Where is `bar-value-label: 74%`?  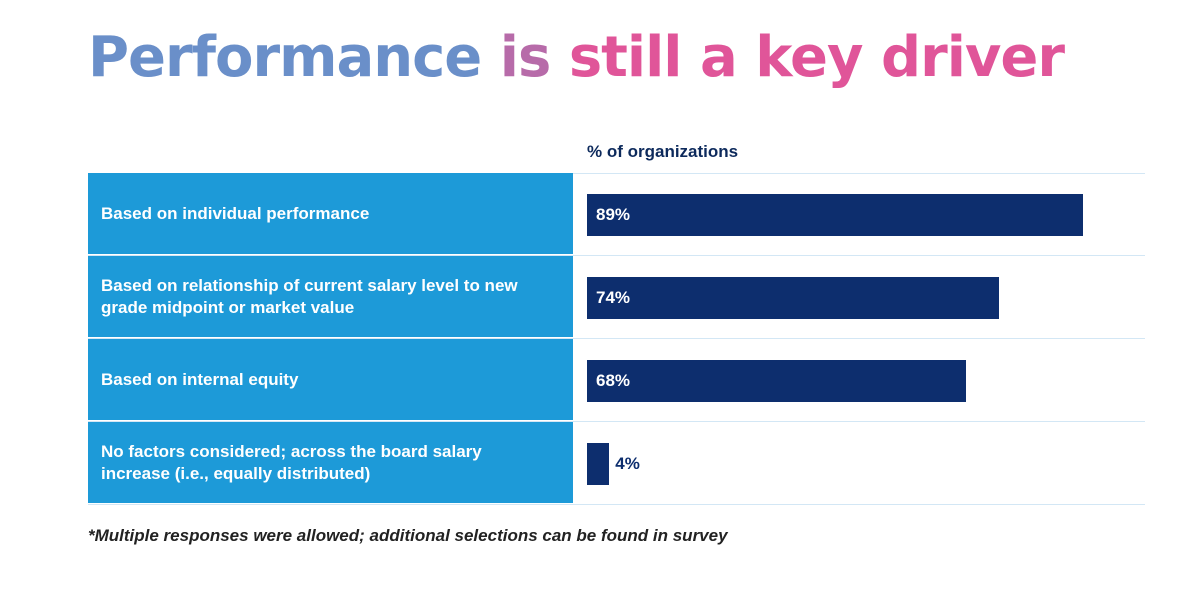 bar-value-label: 74% is located at coordinates (613, 297).